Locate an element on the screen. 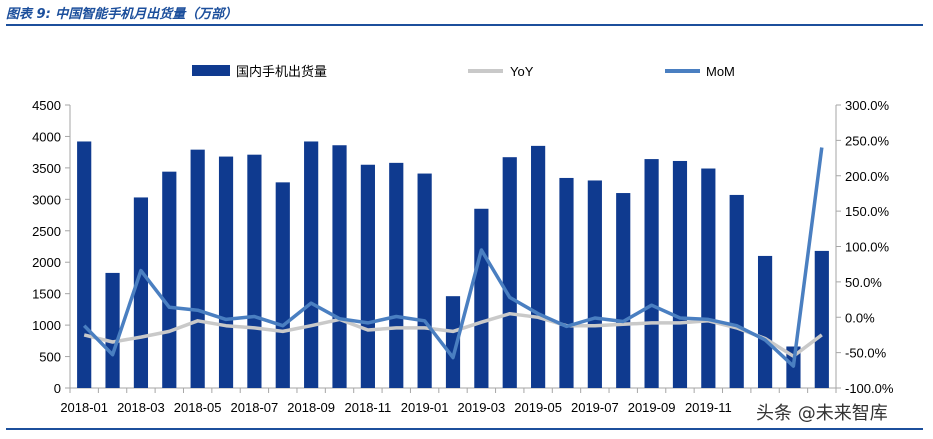 The height and width of the screenshot is (439, 933). legend-label-yoy: YoY is located at coordinates (522, 71).